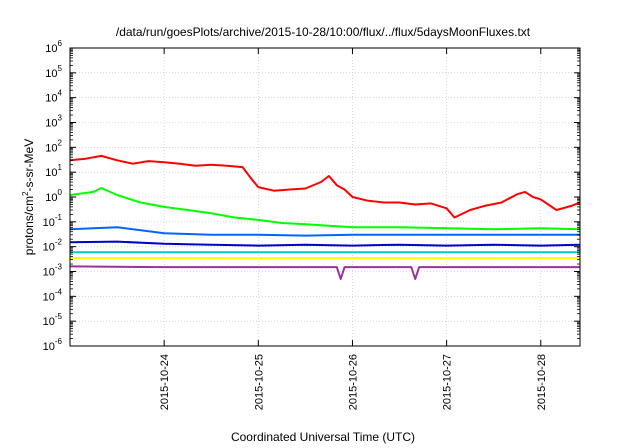  I want to click on y-tick-exponent: -1, so click(59, 217).